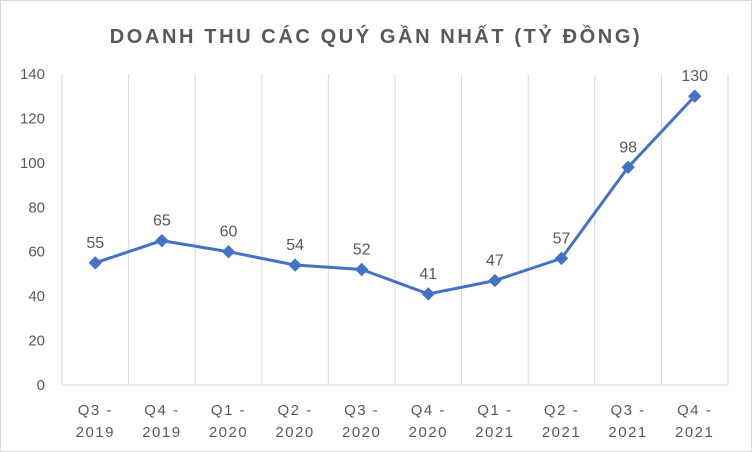 The height and width of the screenshot is (452, 752). Describe the element at coordinates (495, 261) in the screenshot. I see `data-label: 47` at that location.